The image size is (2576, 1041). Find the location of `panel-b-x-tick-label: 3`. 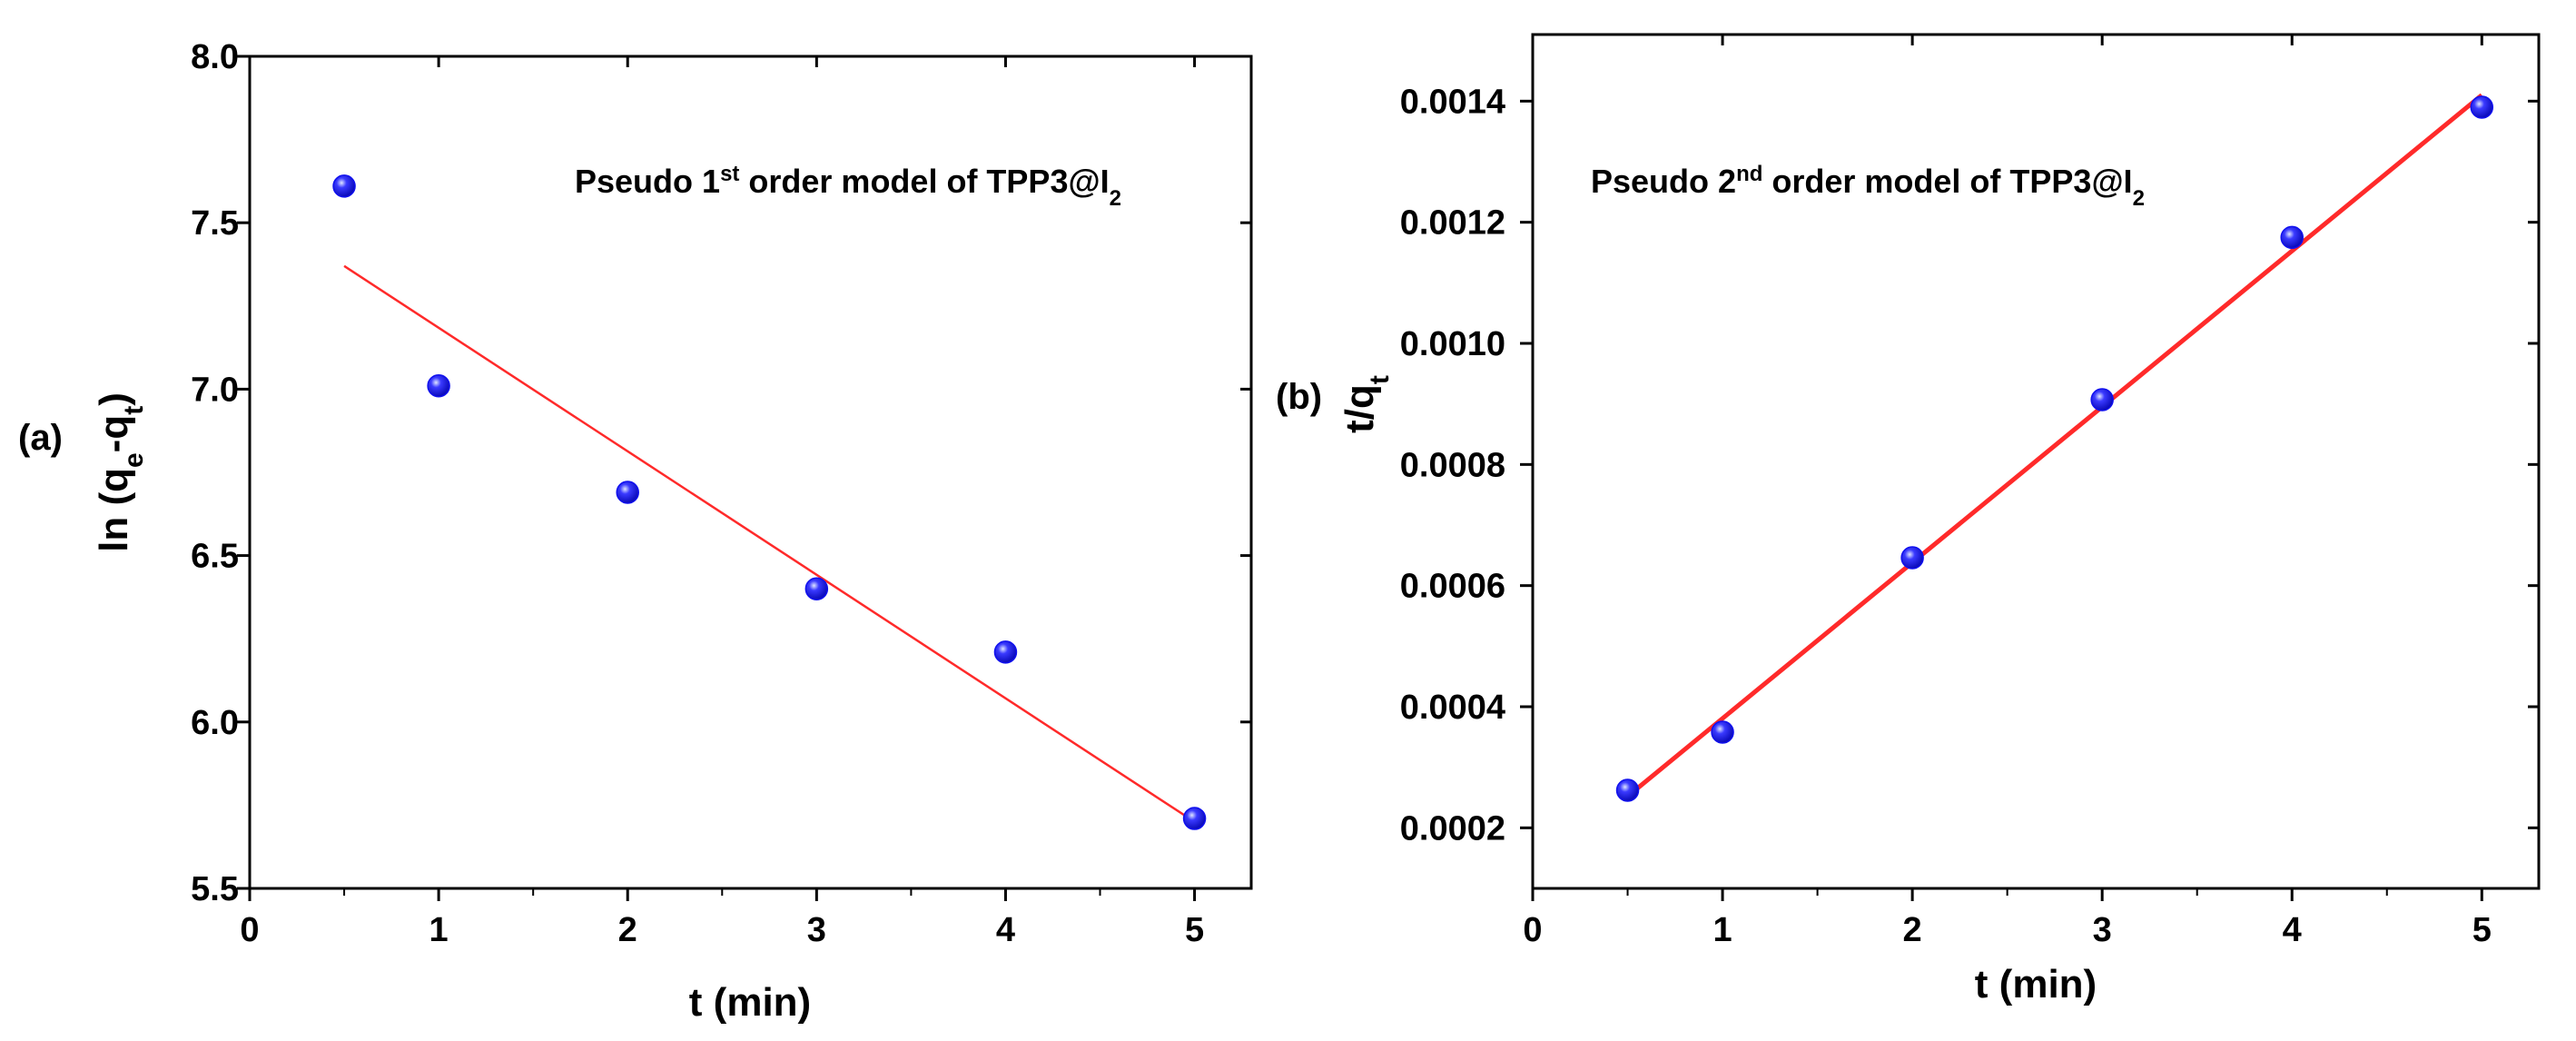

panel-b-x-tick-label: 3 is located at coordinates (2102, 930).